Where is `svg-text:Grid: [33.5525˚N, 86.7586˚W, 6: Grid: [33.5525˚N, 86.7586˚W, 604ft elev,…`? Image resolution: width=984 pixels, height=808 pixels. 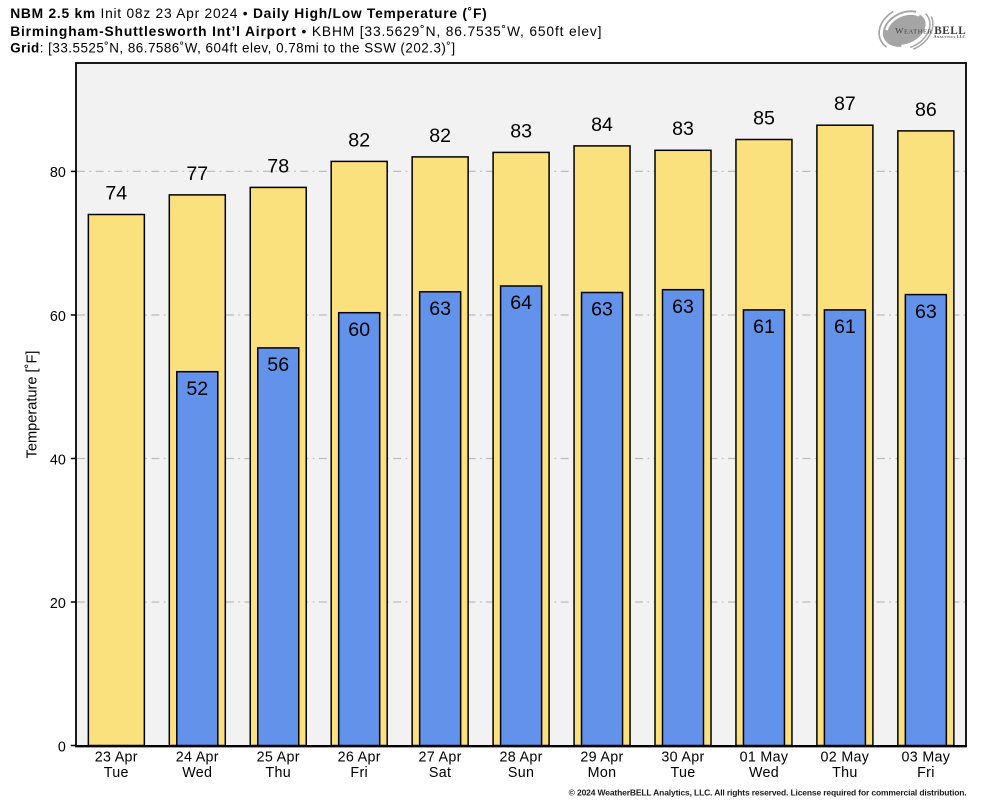 svg-text:Grid: [33.5525˚N, 86.7586˚W, 6: Grid: [33.5525˚N, 86.7586˚W, 604ft elev,… is located at coordinates (232, 47).